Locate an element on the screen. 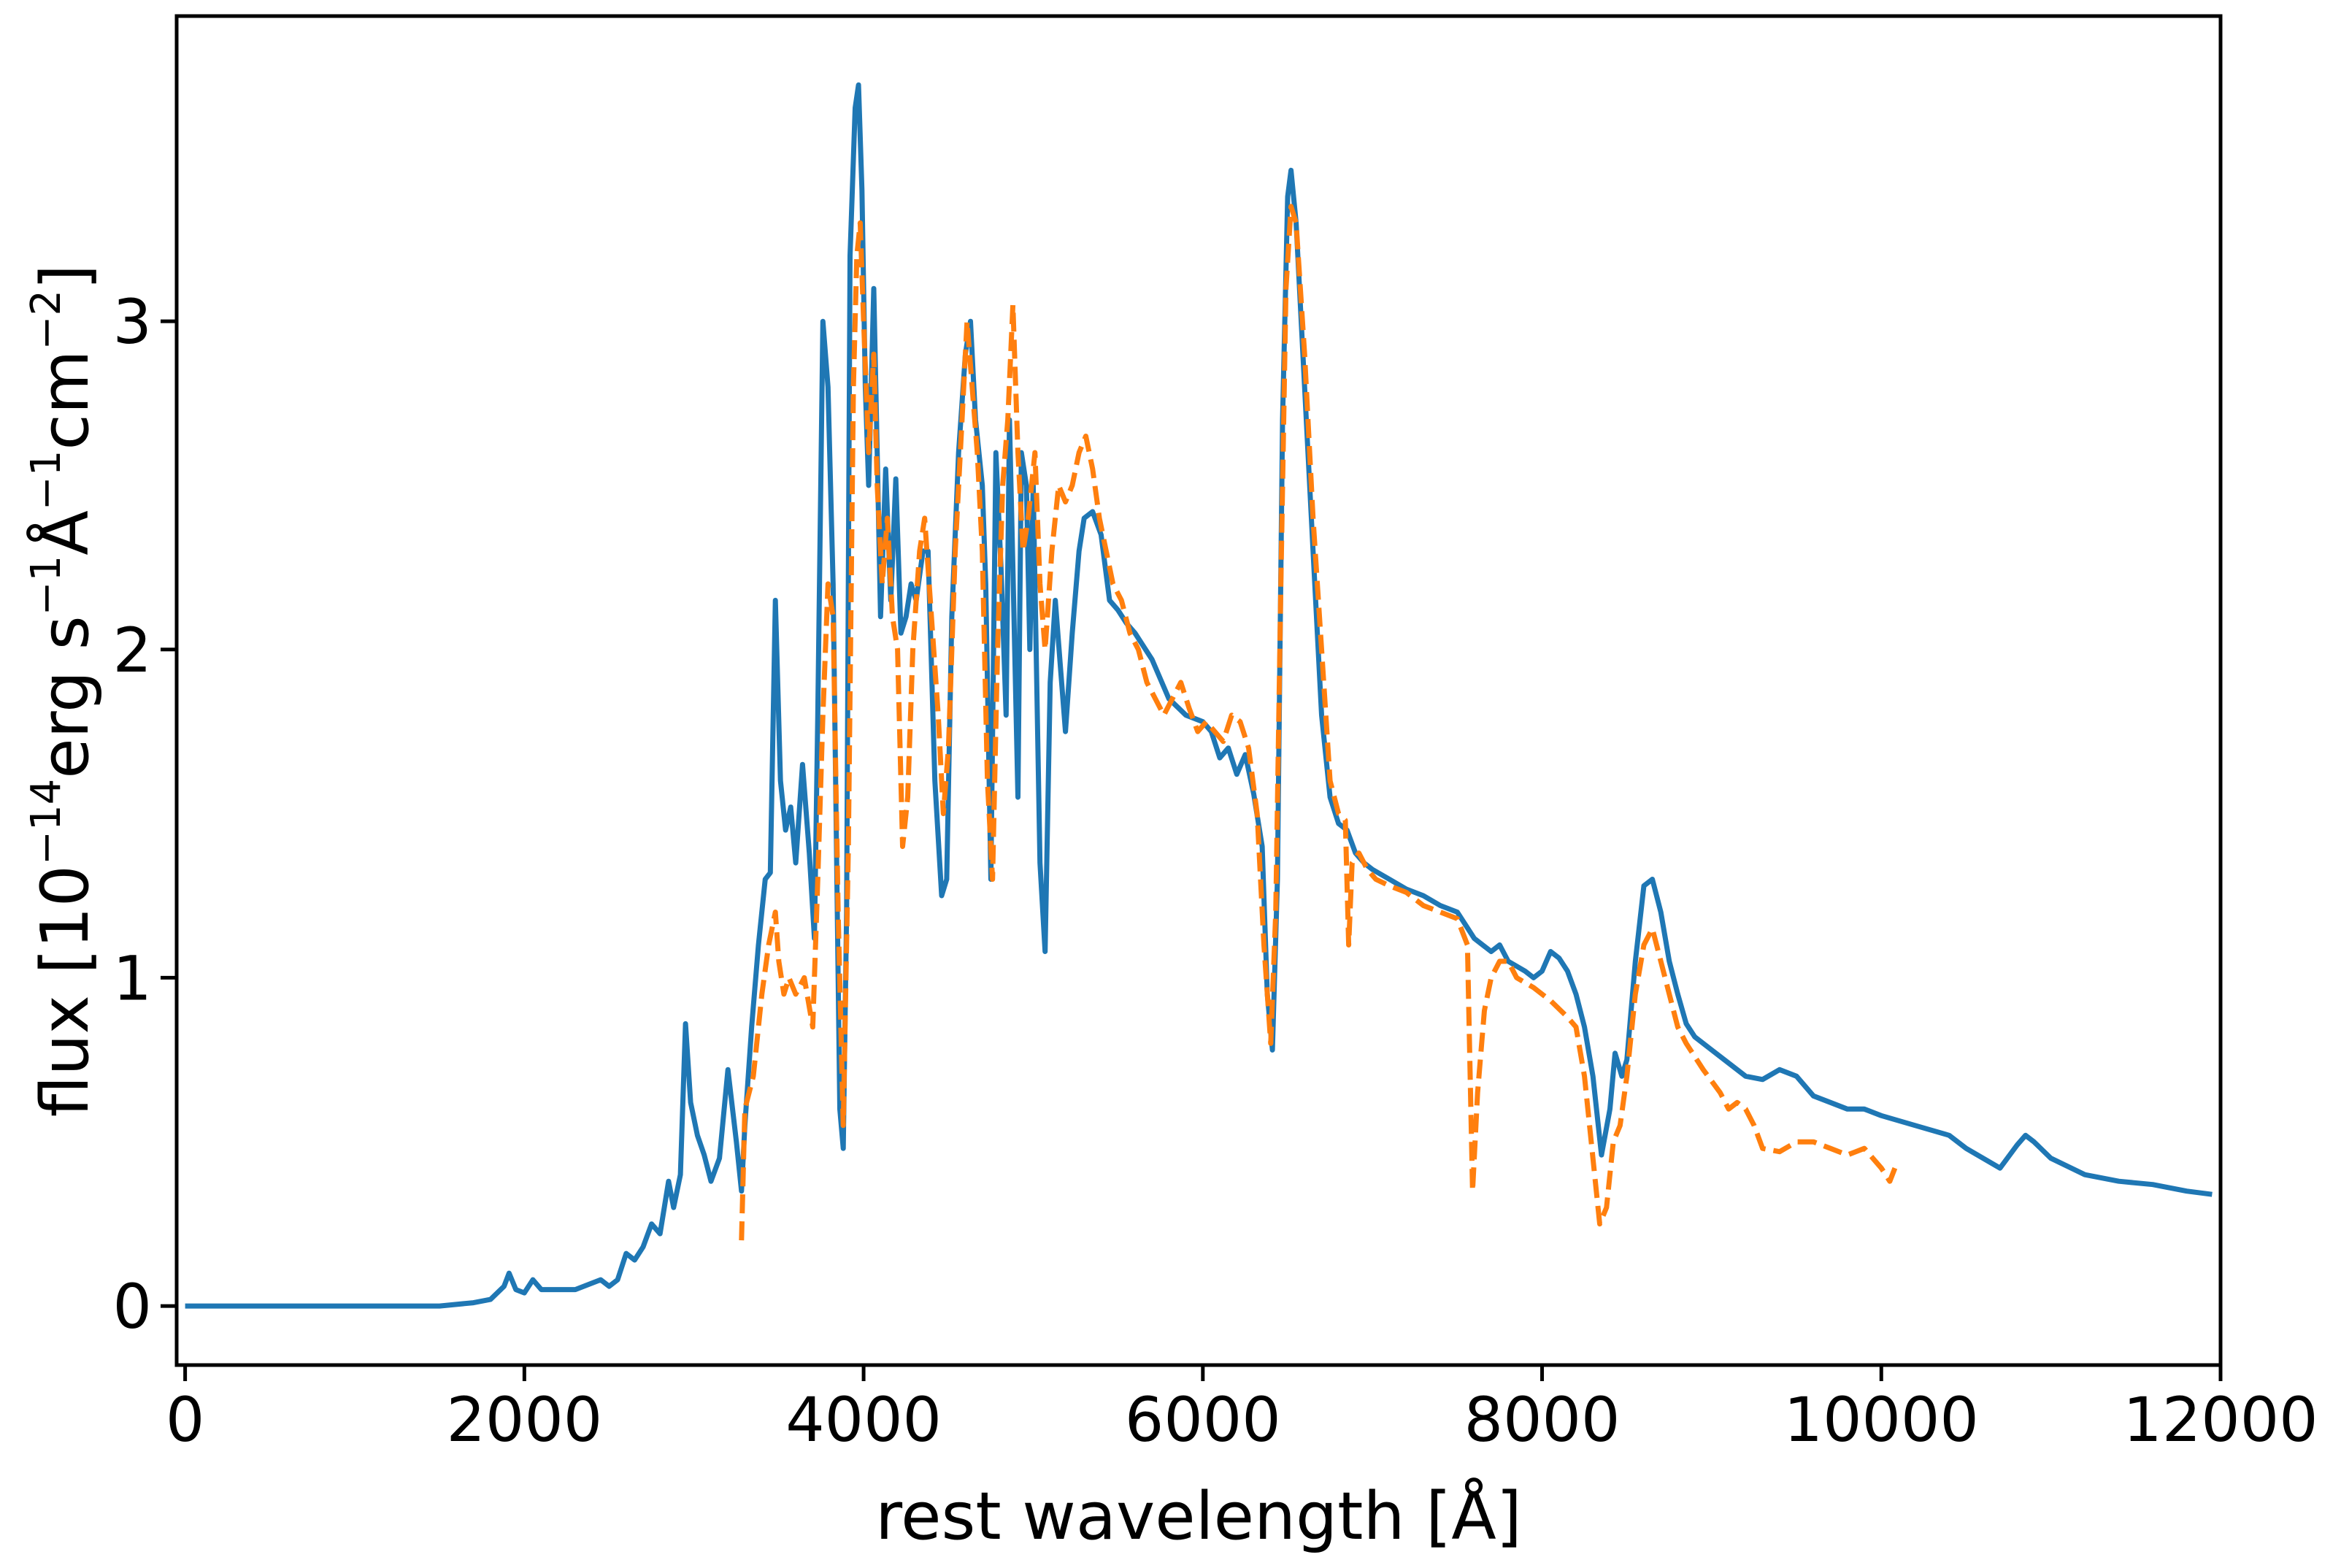 This screenshot has height=1568, width=2341. x-axis: 0 2000 4000 6000 8000 10000 12000 is located at coordinates (1242, 1410).